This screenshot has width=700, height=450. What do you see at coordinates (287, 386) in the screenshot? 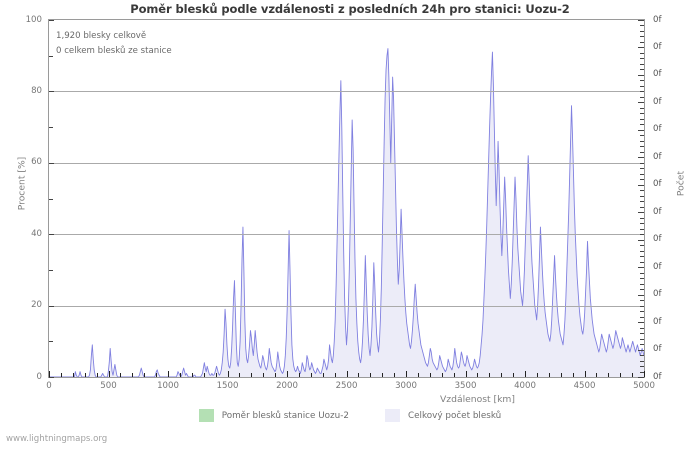
I see `x-axis-tick-label: 2000` at bounding box center [287, 386].